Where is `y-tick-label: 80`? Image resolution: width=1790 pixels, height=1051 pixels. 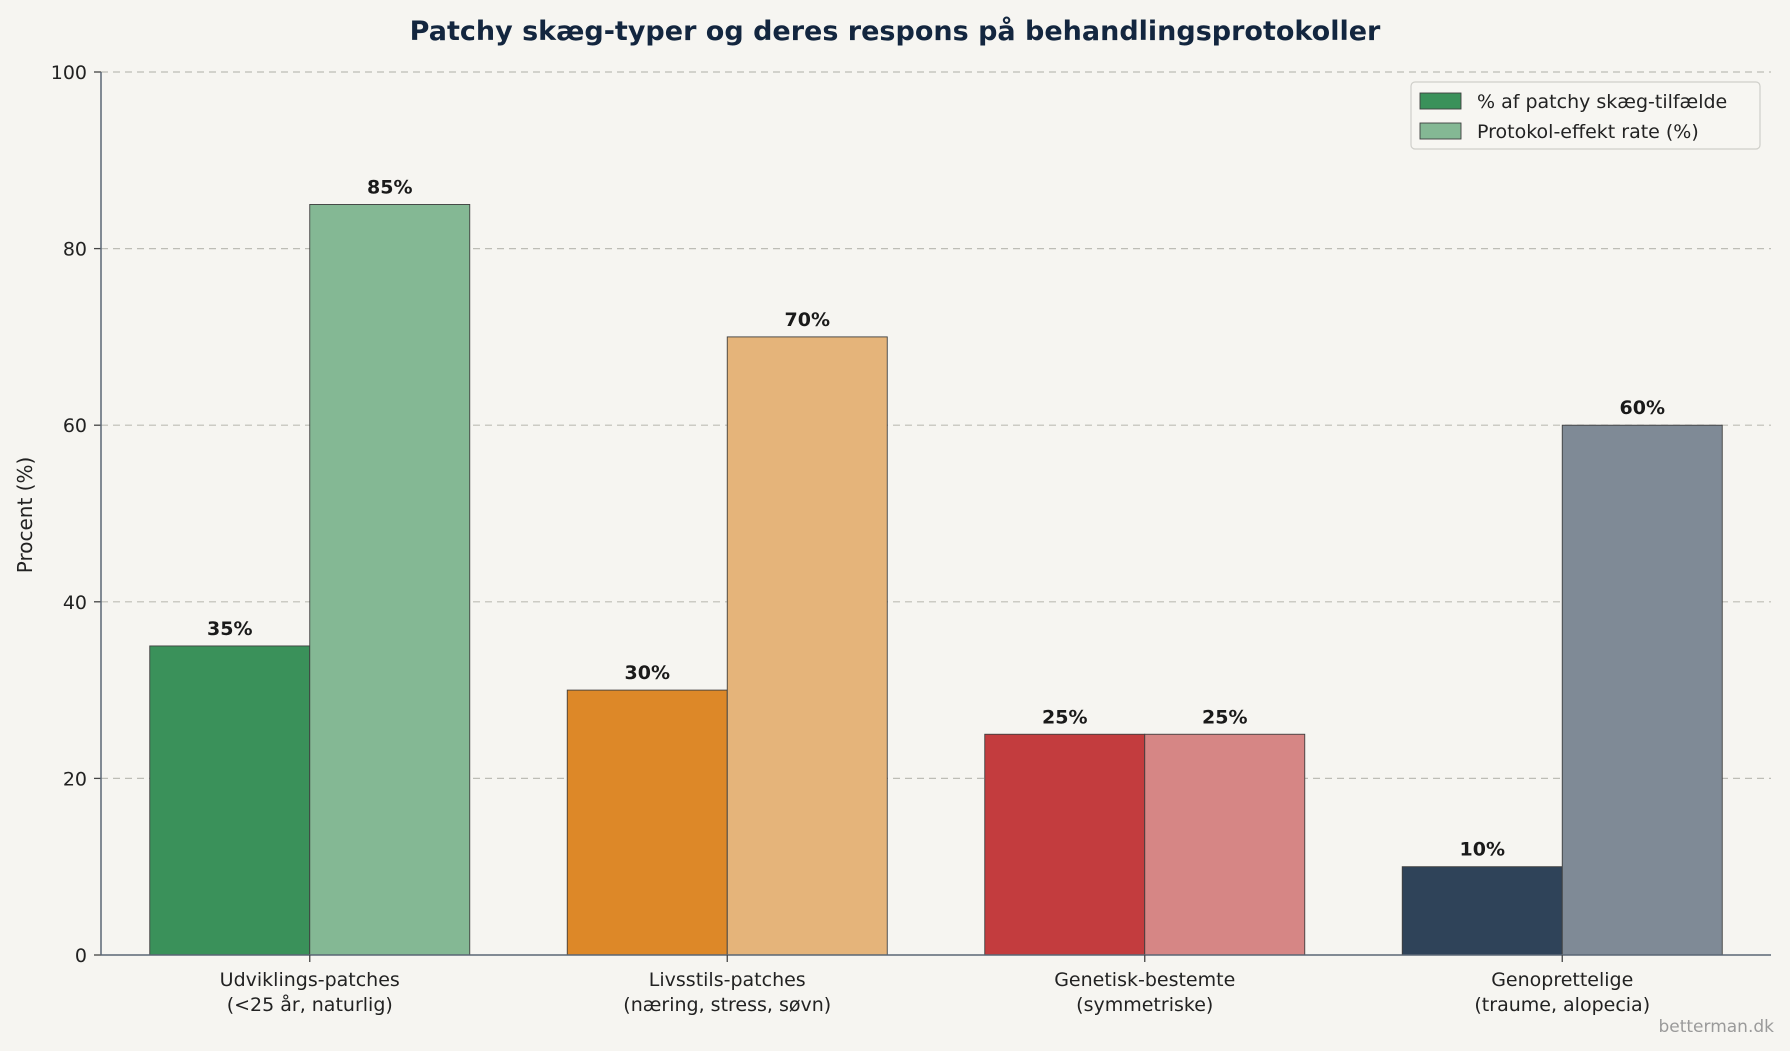
y-tick-label: 80 is located at coordinates (75, 250).